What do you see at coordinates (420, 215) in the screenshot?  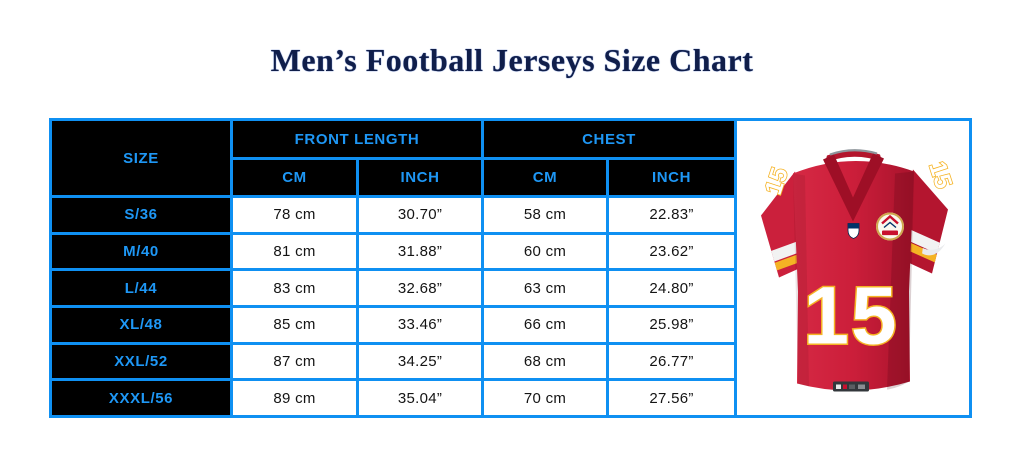 I see `front-length-inch-value: 30.70”` at bounding box center [420, 215].